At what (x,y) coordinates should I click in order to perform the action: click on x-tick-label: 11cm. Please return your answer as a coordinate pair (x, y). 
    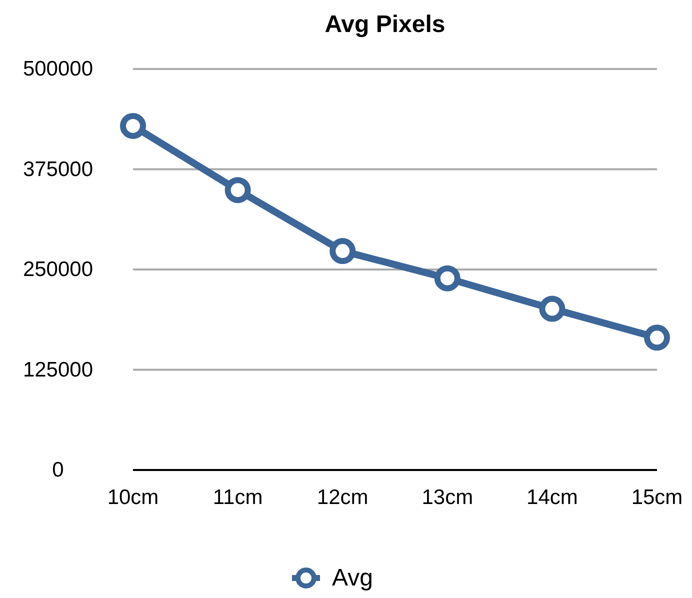
    Looking at the image, I should click on (237, 497).